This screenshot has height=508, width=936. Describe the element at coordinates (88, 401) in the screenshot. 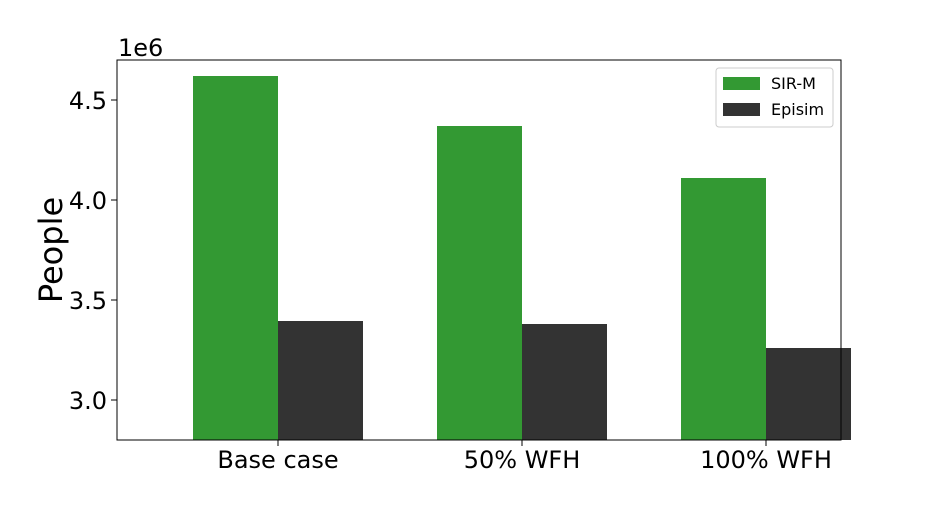

I see `y-tick-label: 3.0` at that location.